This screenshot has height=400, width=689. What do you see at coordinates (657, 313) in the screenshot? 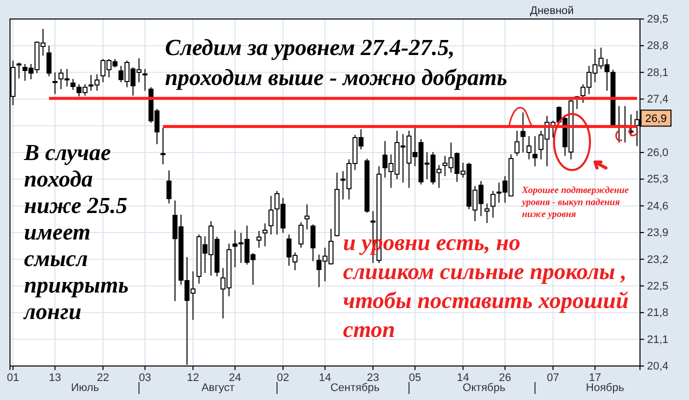
I see `y-tick-label: 21,8` at bounding box center [657, 313].